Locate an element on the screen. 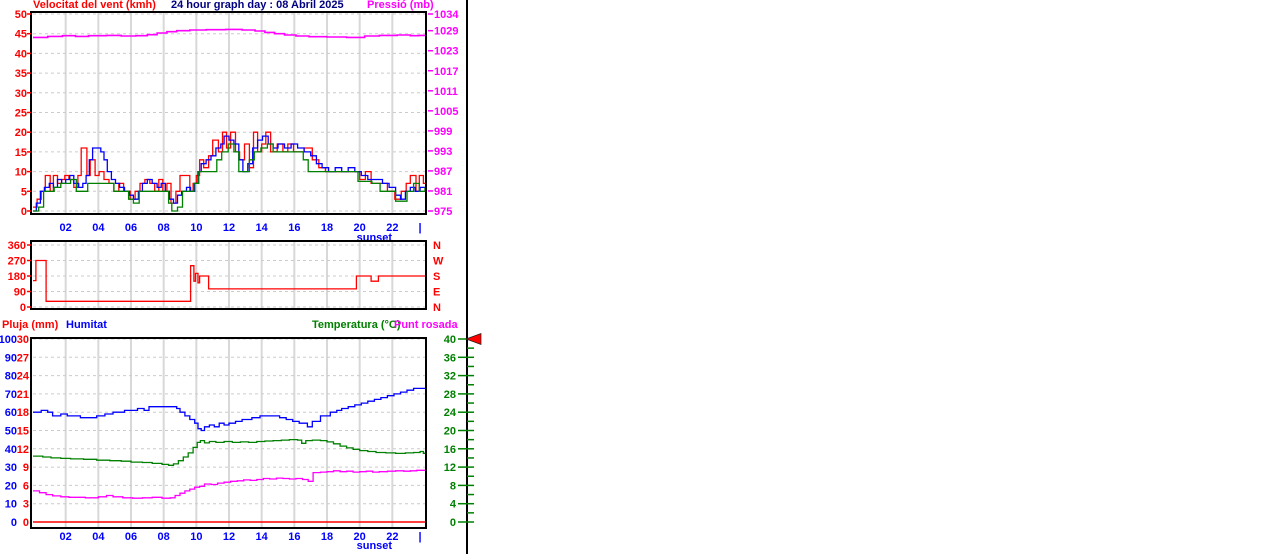 This screenshot has height=554, width=1280. svg-text: 28 is located at coordinates (450, 395).